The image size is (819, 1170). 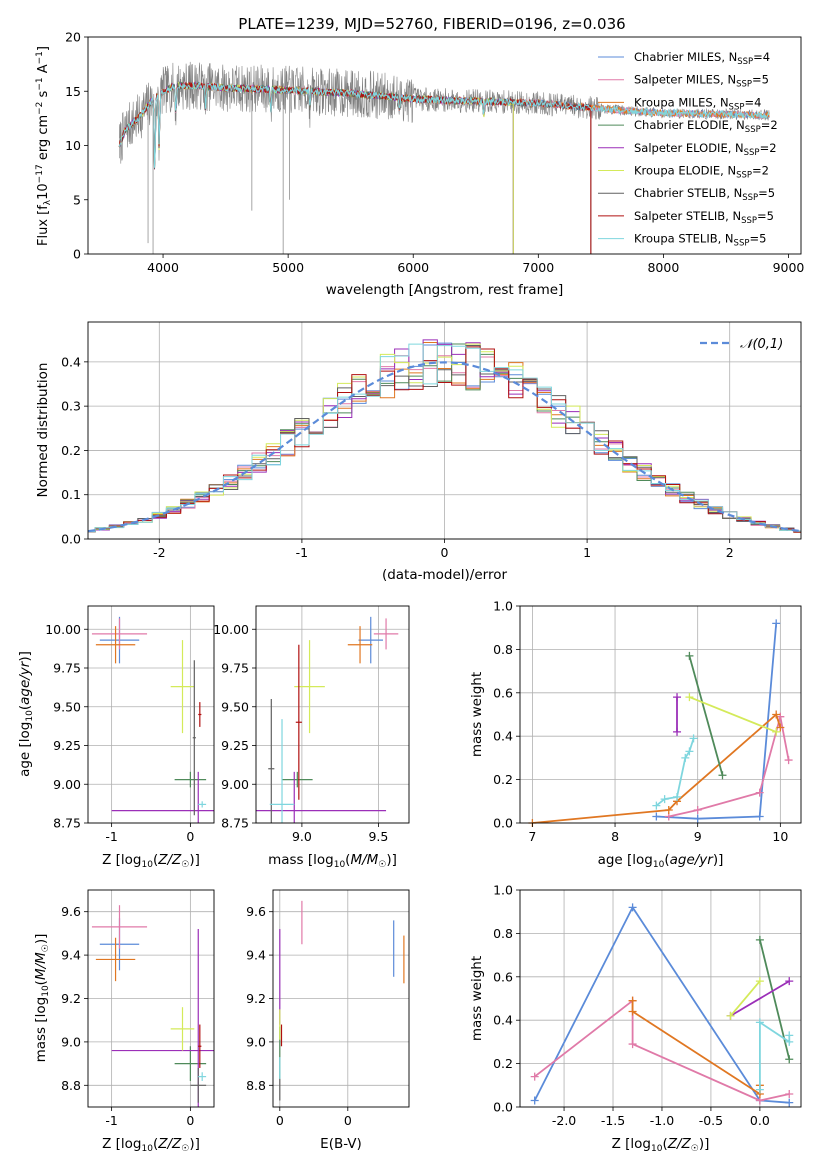 What do you see at coordinates (503, 823) in the screenshot?
I see `y-tick-label: 0.0` at bounding box center [503, 823].